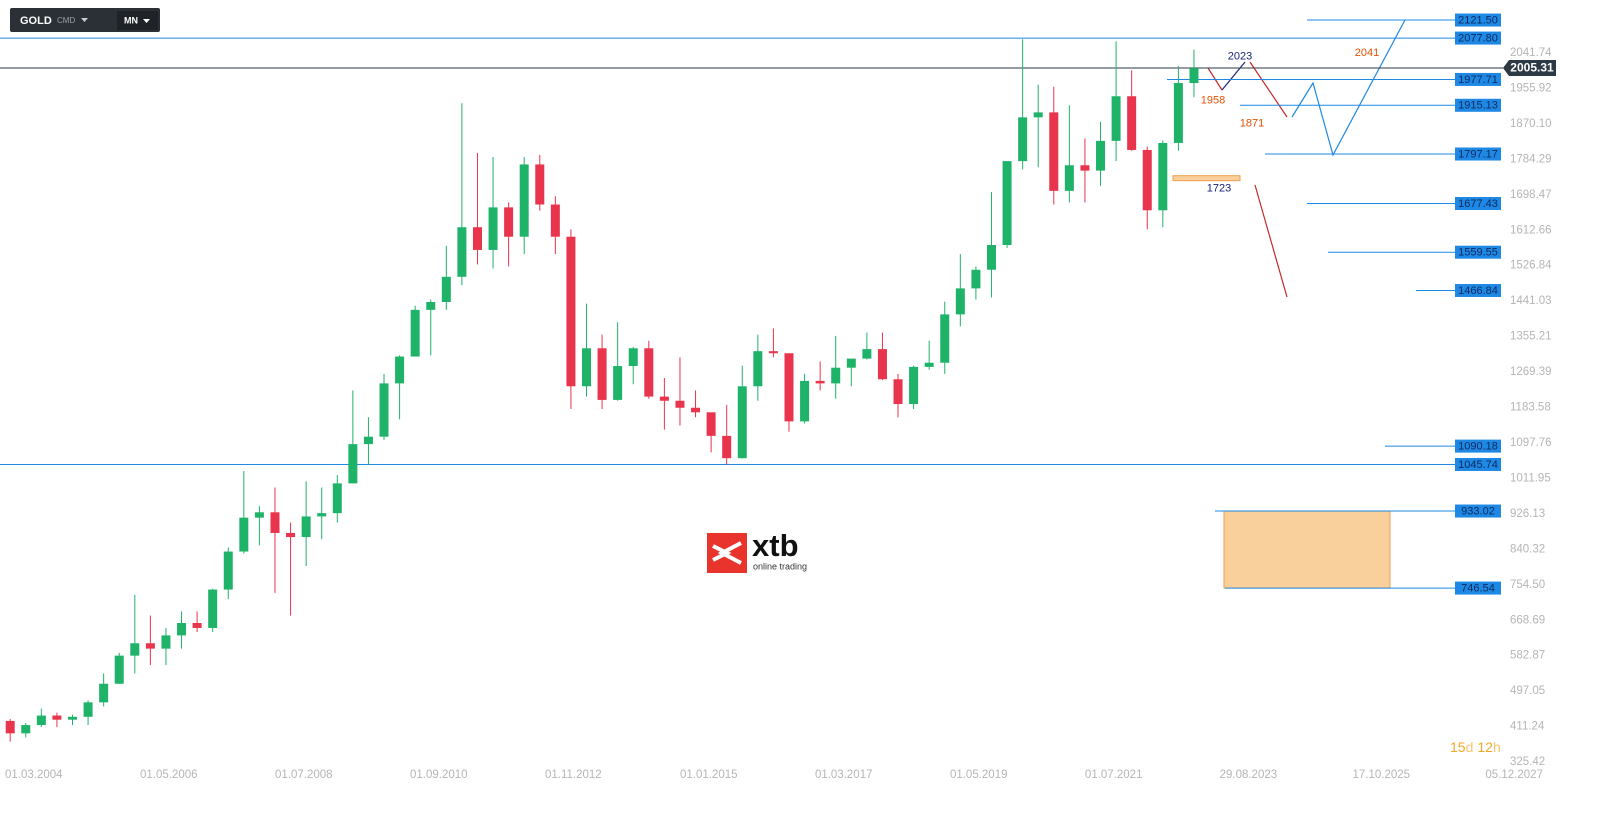 The height and width of the screenshot is (817, 1618). What do you see at coordinates (844, 775) in the screenshot?
I see `x-tick-label: 01.03.2017` at bounding box center [844, 775].